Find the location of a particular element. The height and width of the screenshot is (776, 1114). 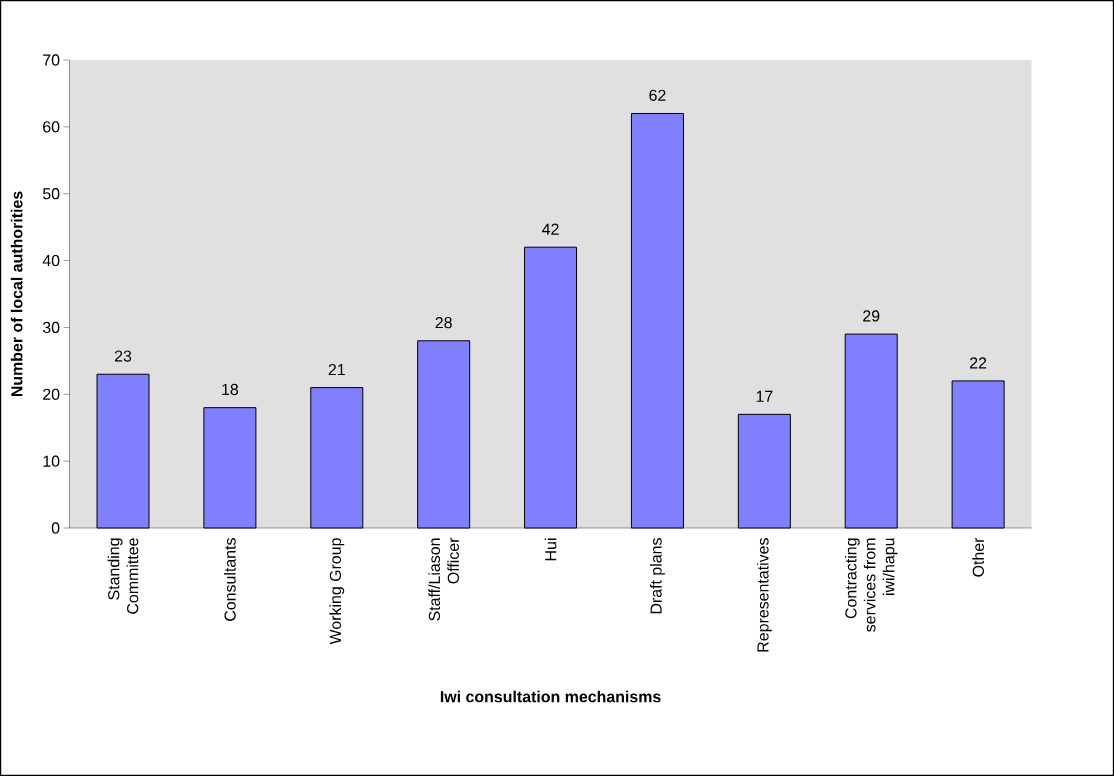

x-tick-label: Working Group is located at coordinates (337, 591).